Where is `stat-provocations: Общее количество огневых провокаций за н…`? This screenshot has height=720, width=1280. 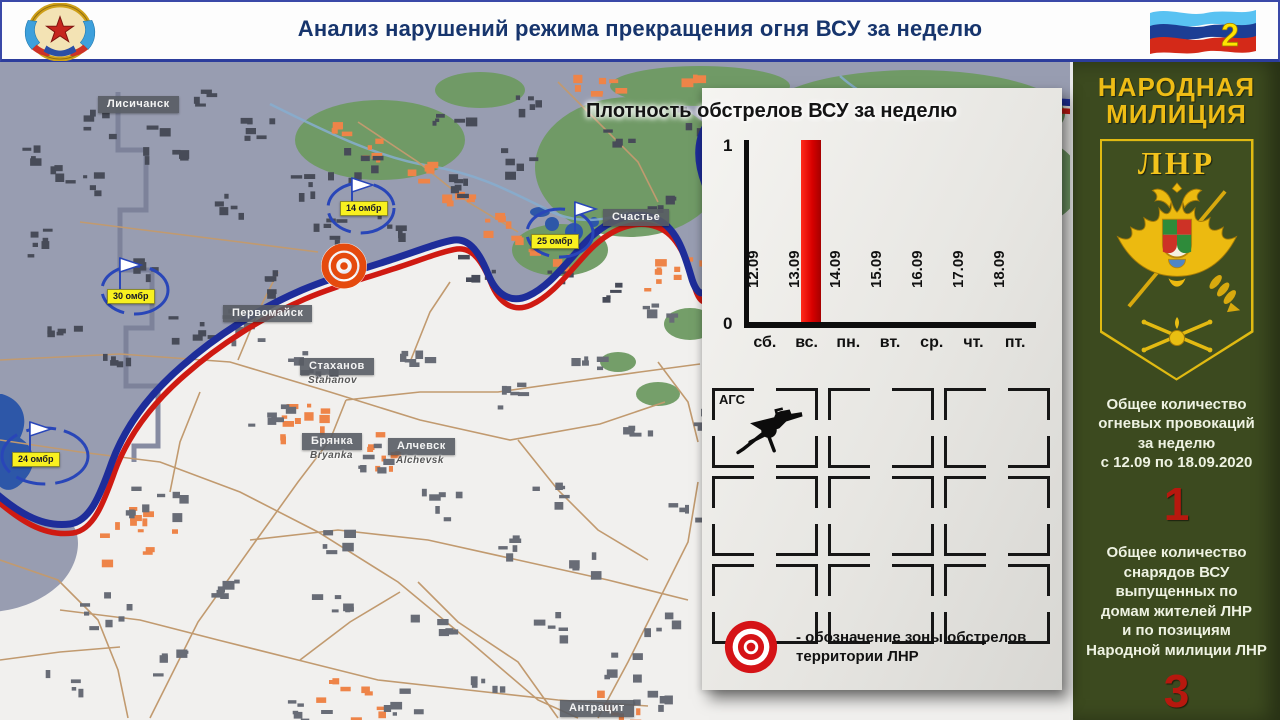 stat-provocations: Общее количество огневых провокаций за н… is located at coordinates (1176, 462).